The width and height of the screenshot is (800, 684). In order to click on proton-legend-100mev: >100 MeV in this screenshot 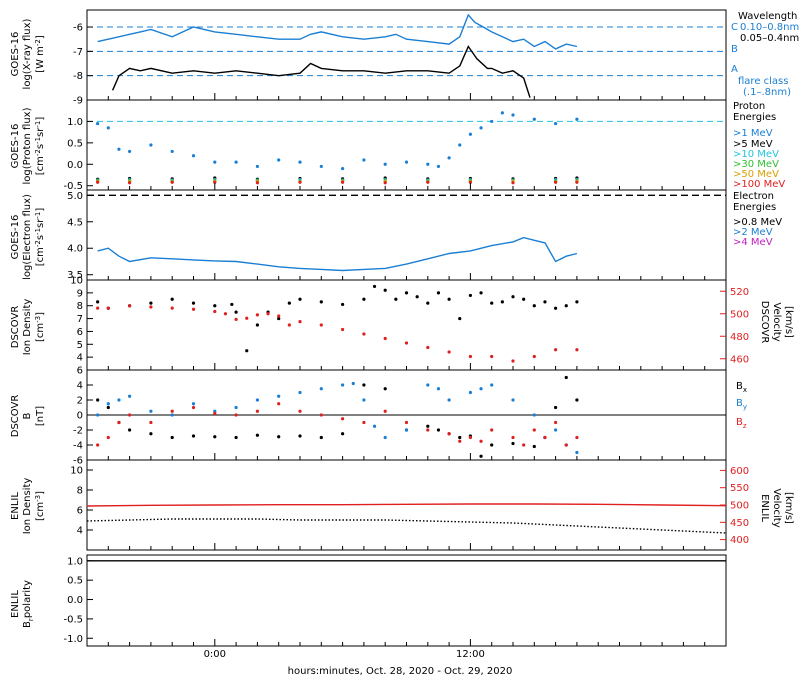, I will do `click(759, 184)`.